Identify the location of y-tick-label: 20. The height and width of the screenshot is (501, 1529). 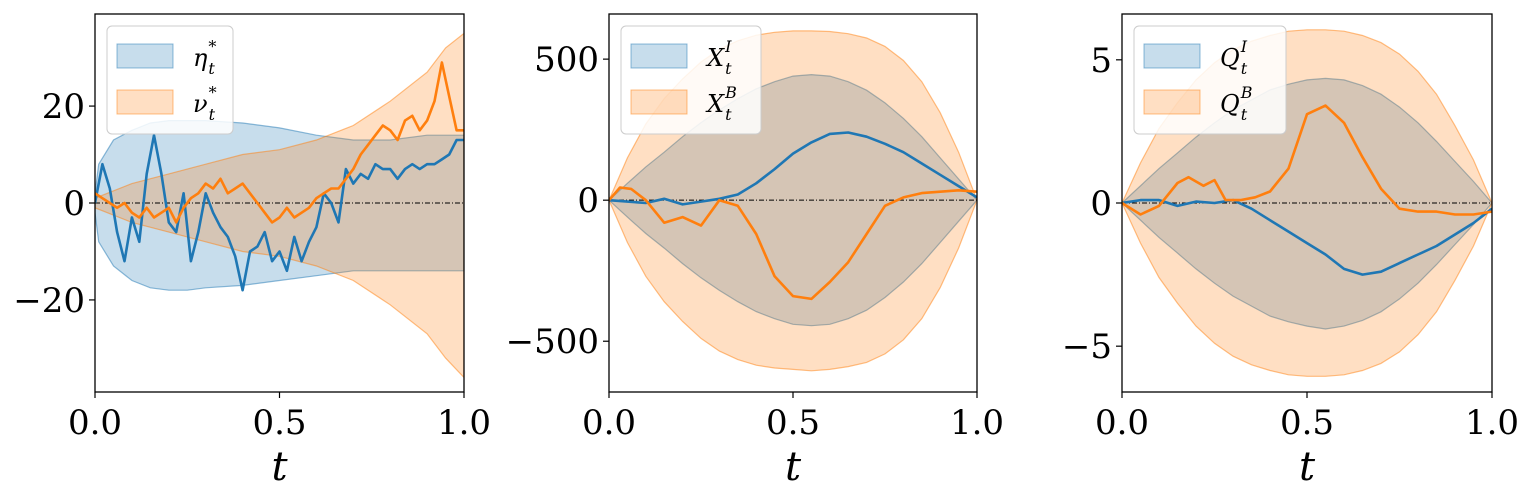
(63, 107).